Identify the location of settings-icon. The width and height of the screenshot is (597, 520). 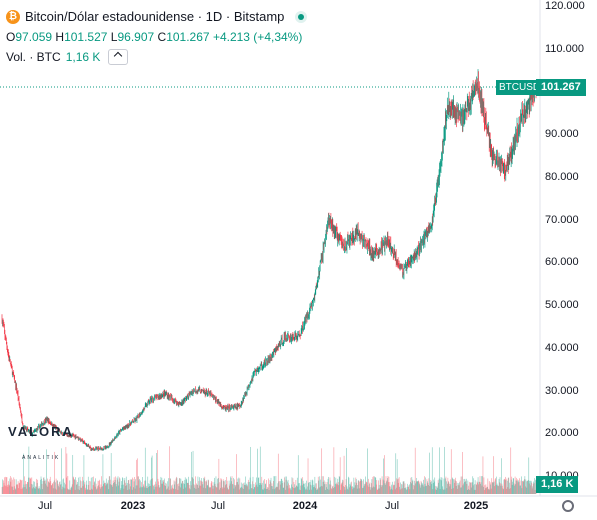
(568, 506).